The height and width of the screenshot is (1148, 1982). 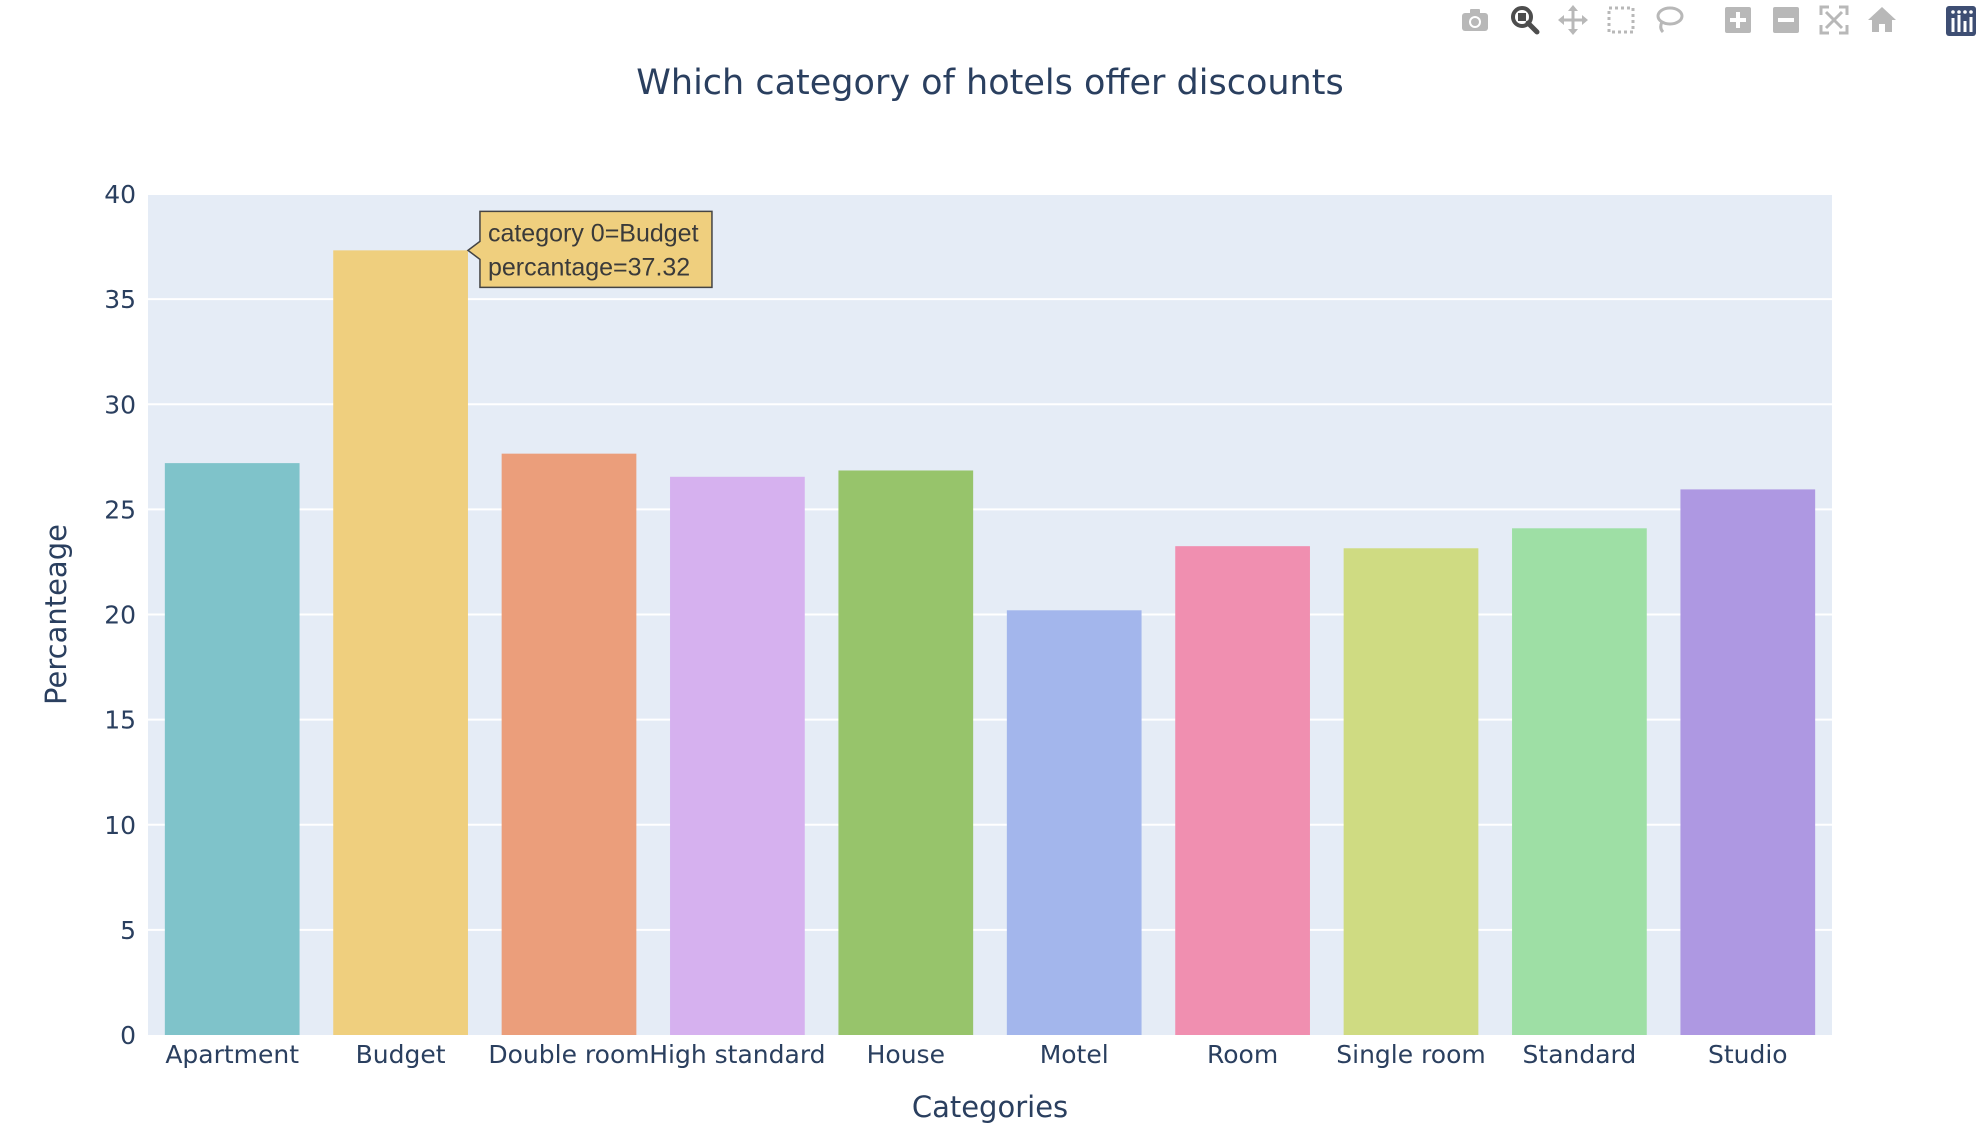 I want to click on zoom-out-button, so click(x=1786, y=20).